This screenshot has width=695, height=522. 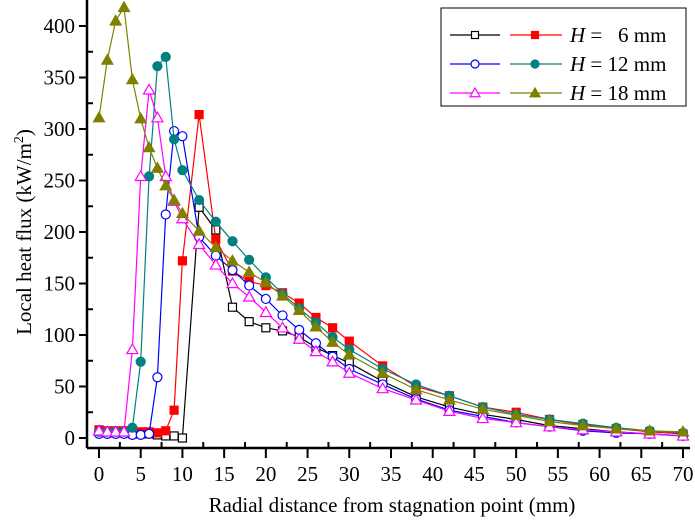 What do you see at coordinates (70, 438) in the screenshot?
I see `y-tick-label: 0` at bounding box center [70, 438].